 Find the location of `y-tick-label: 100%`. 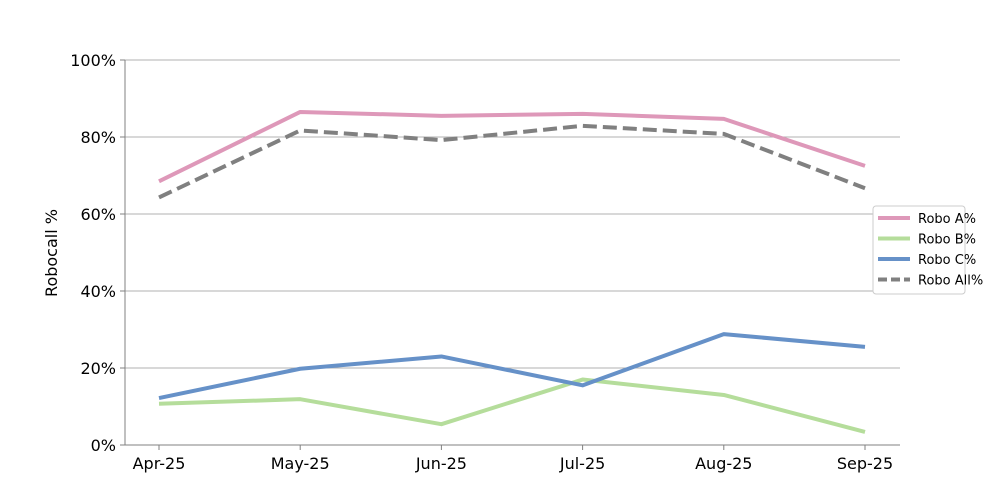

y-tick-label: 100% is located at coordinates (93, 60).